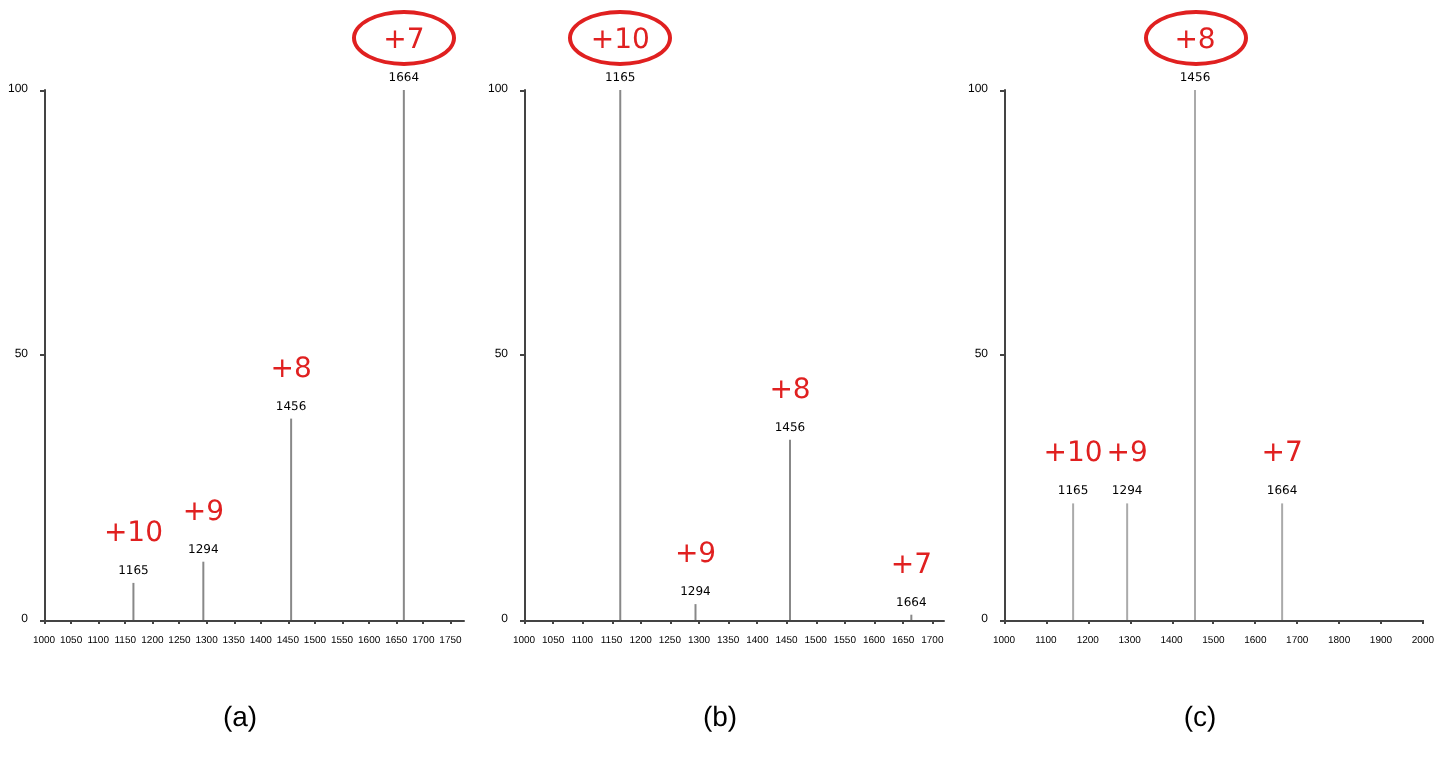 This screenshot has height=780, width=1440. What do you see at coordinates (720, 716) in the screenshot?
I see `text: (b)` at bounding box center [720, 716].